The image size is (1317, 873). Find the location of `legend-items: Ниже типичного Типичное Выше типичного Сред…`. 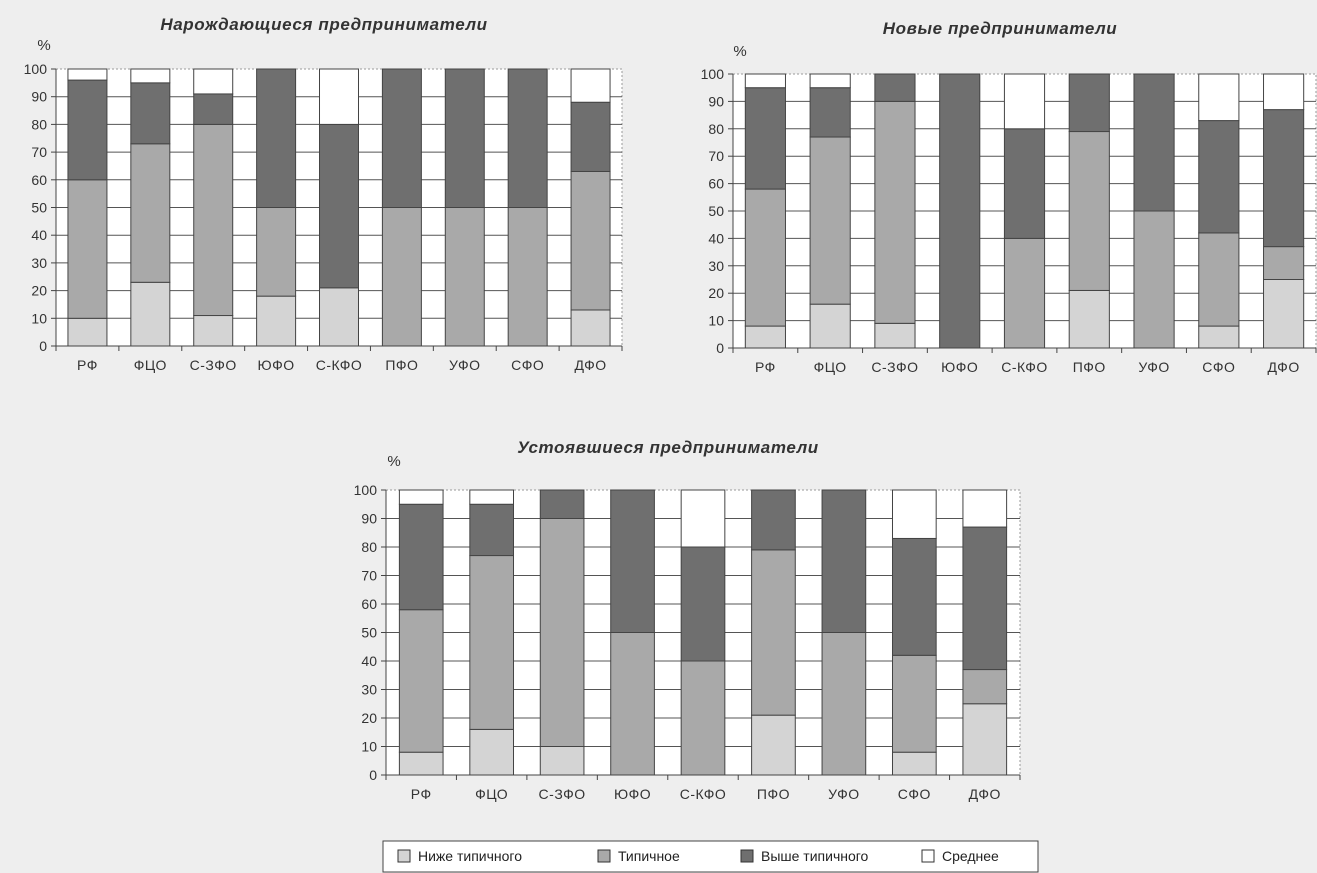

legend-items: Ниже типичного Типичное Выше типичного Сред… is located at coordinates (698, 856).